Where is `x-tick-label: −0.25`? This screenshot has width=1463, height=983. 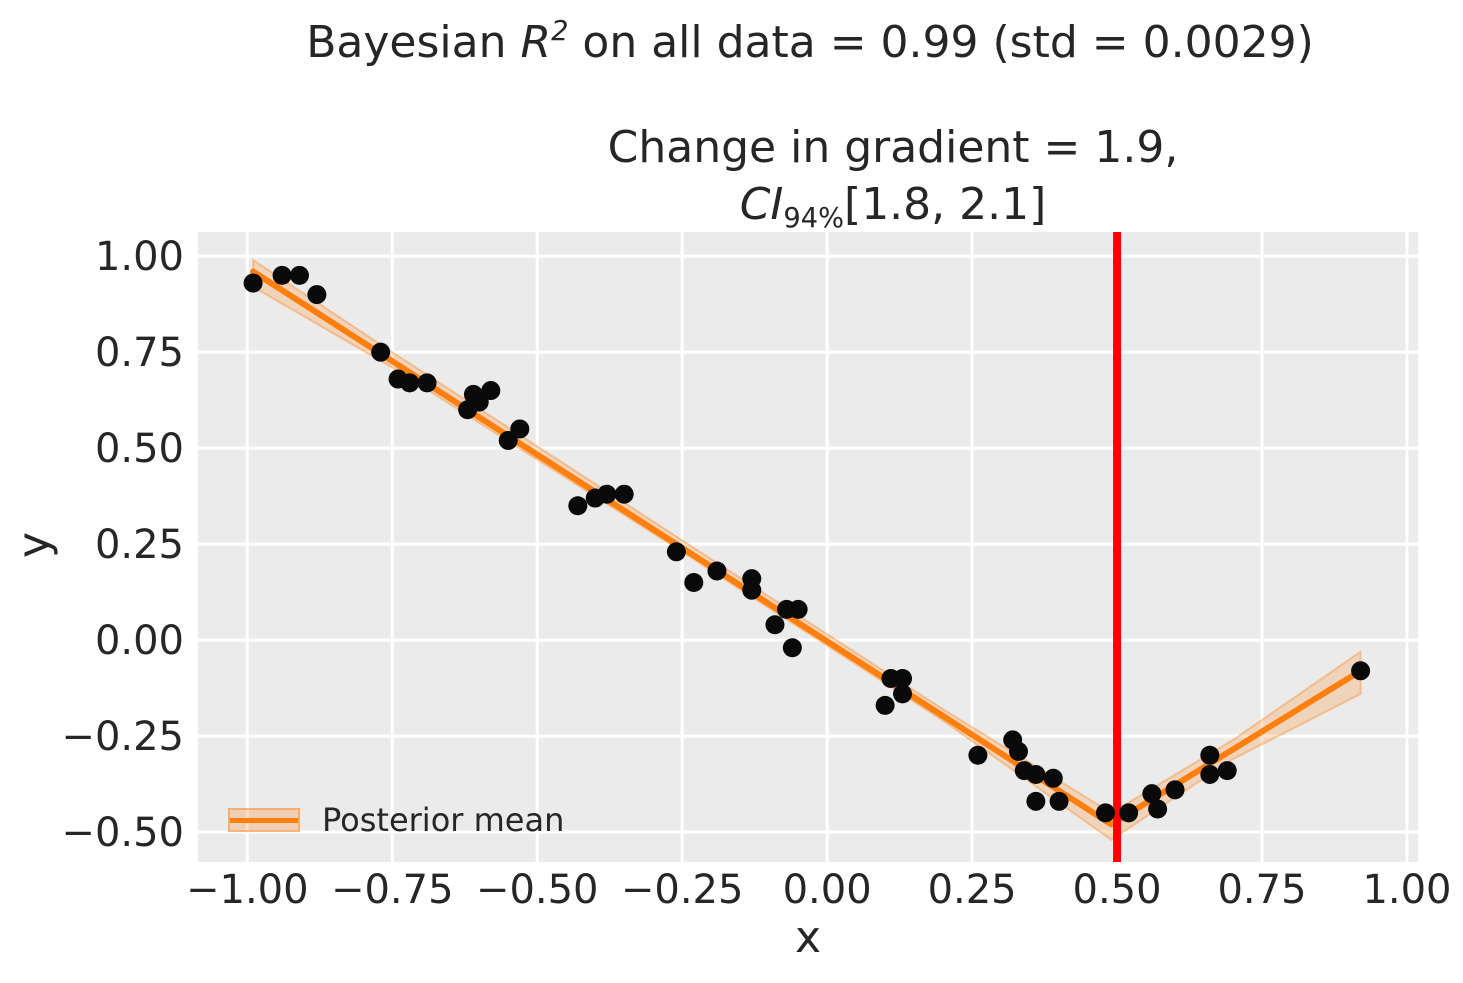 x-tick-label: −0.25 is located at coordinates (682, 890).